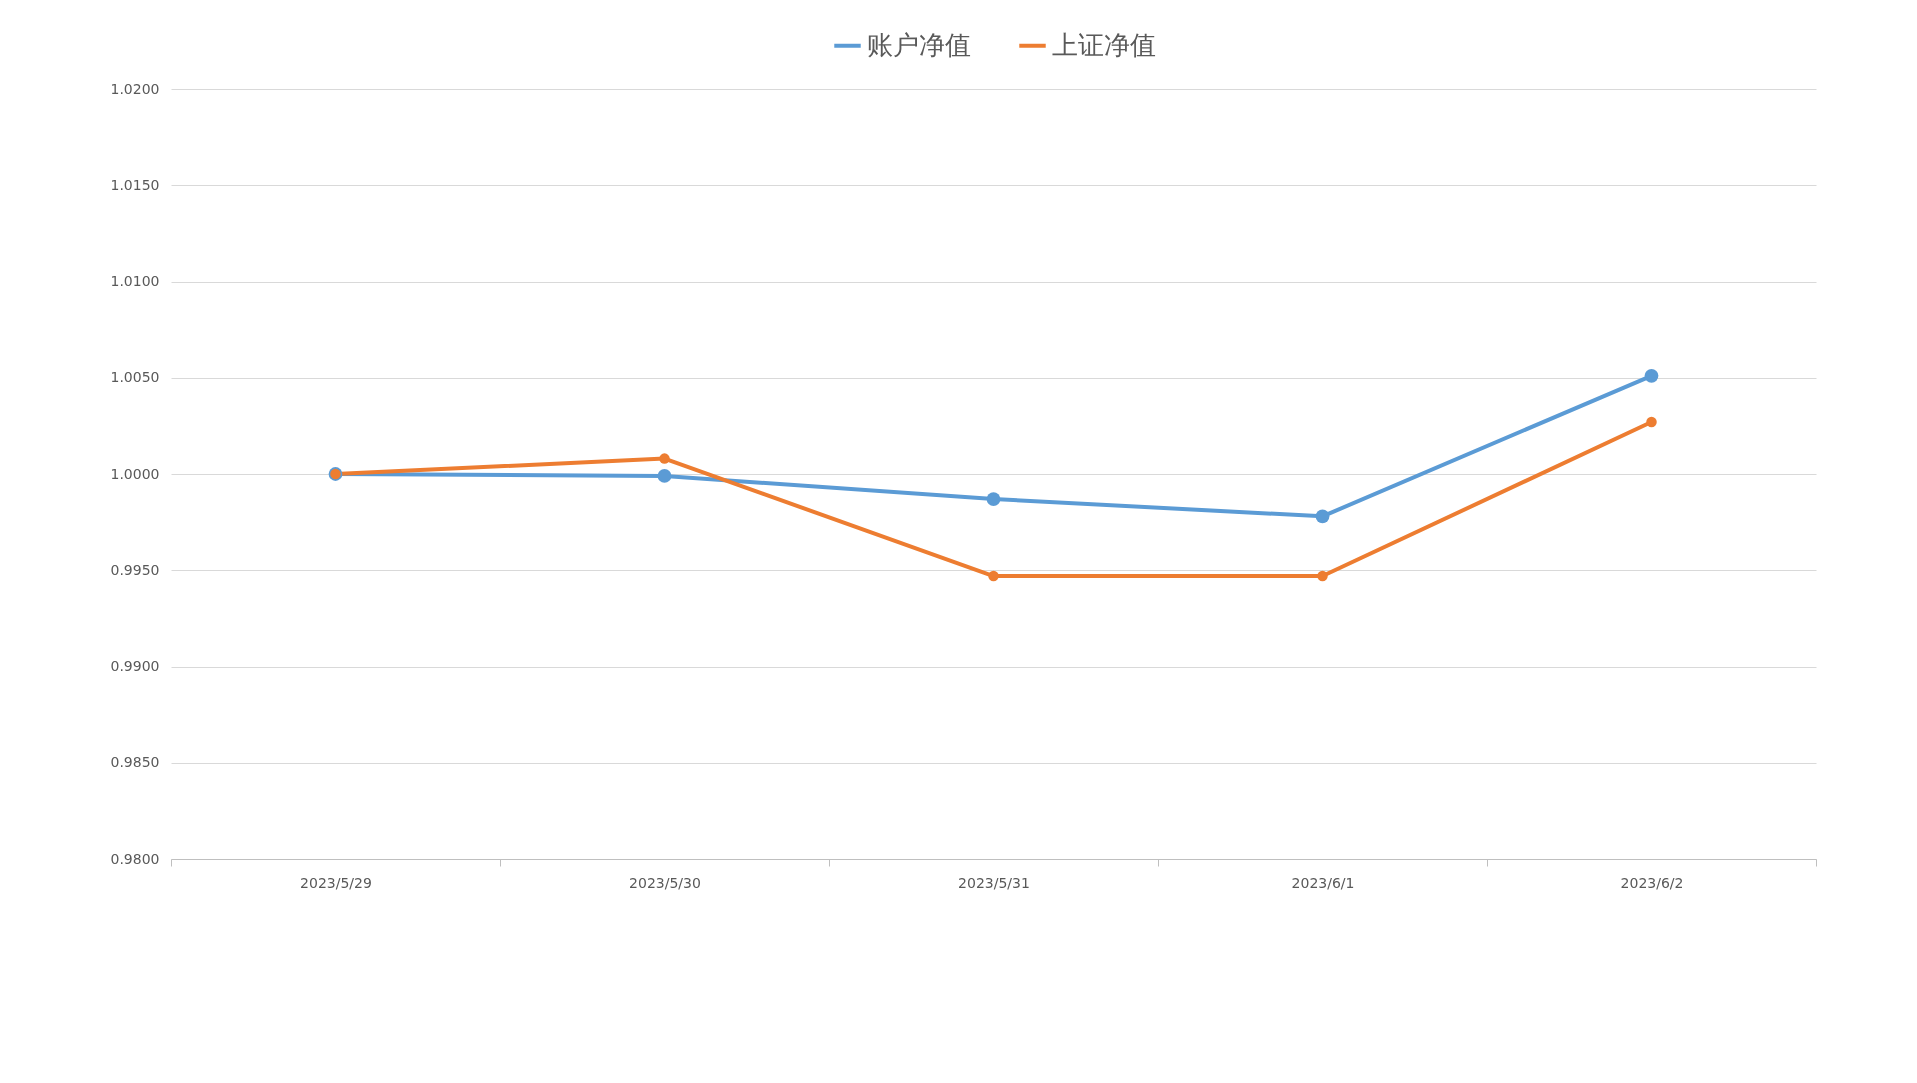 The height and width of the screenshot is (1083, 1917). Describe the element at coordinates (994, 882) in the screenshot. I see `x-tick-label: 2023/5/31` at that location.